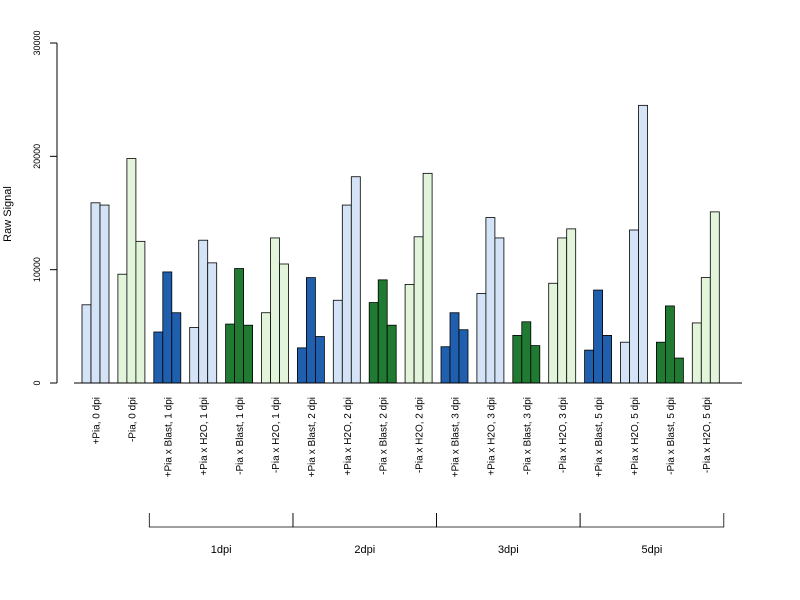  I want to click on x-tick-label: +Pia x Blast, 2 dpi, so click(312, 437).